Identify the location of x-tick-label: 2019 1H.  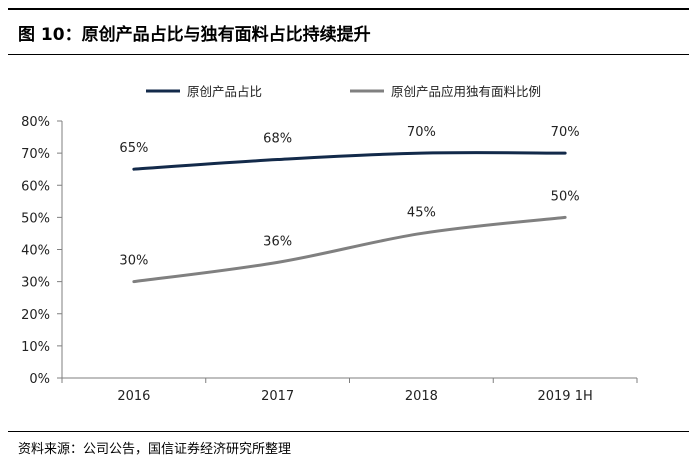
(564, 396).